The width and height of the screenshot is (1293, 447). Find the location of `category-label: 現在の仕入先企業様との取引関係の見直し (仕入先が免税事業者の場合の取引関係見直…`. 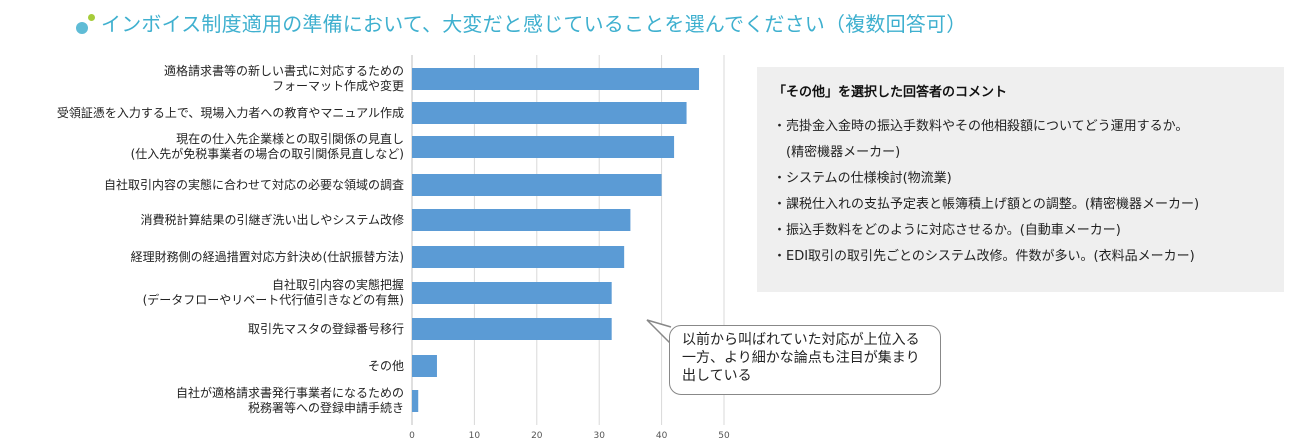

category-label: 現在の仕入先企業様との取引関係の見直し (仕入先が免税事業者の場合の取引関係見直… is located at coordinates (267, 146).